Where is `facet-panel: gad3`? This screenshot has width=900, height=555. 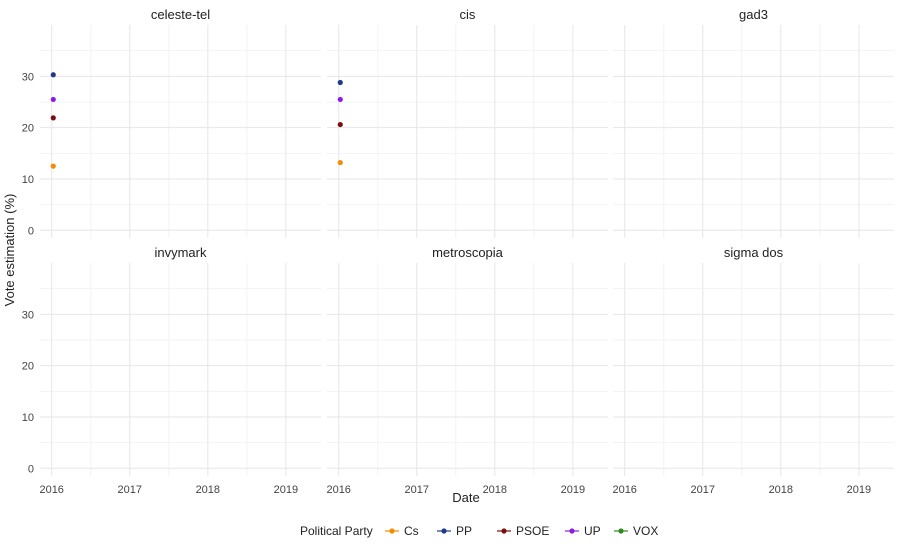 facet-panel: gad3 is located at coordinates (753, 122).